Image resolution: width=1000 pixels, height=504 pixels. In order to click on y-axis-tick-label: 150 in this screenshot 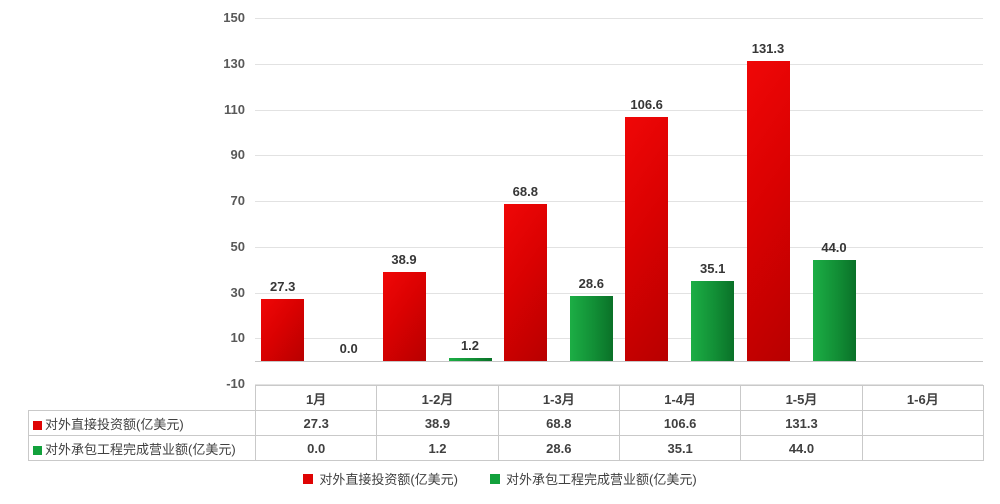, I will do `click(234, 17)`.